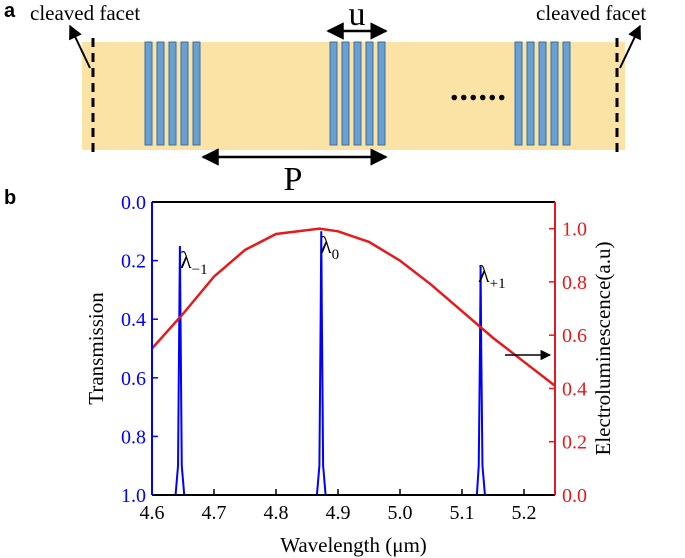 The width and height of the screenshot is (685, 558). I want to click on peak-label: λ−1, so click(194, 263).